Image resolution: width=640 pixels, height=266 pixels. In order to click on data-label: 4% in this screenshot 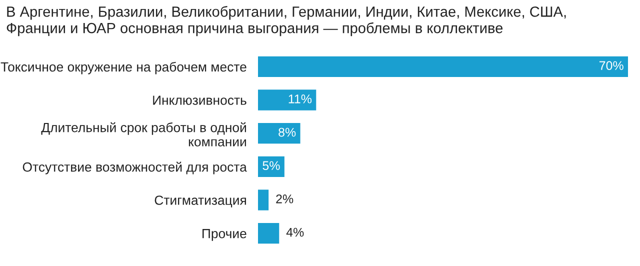, I will do `click(295, 232)`.